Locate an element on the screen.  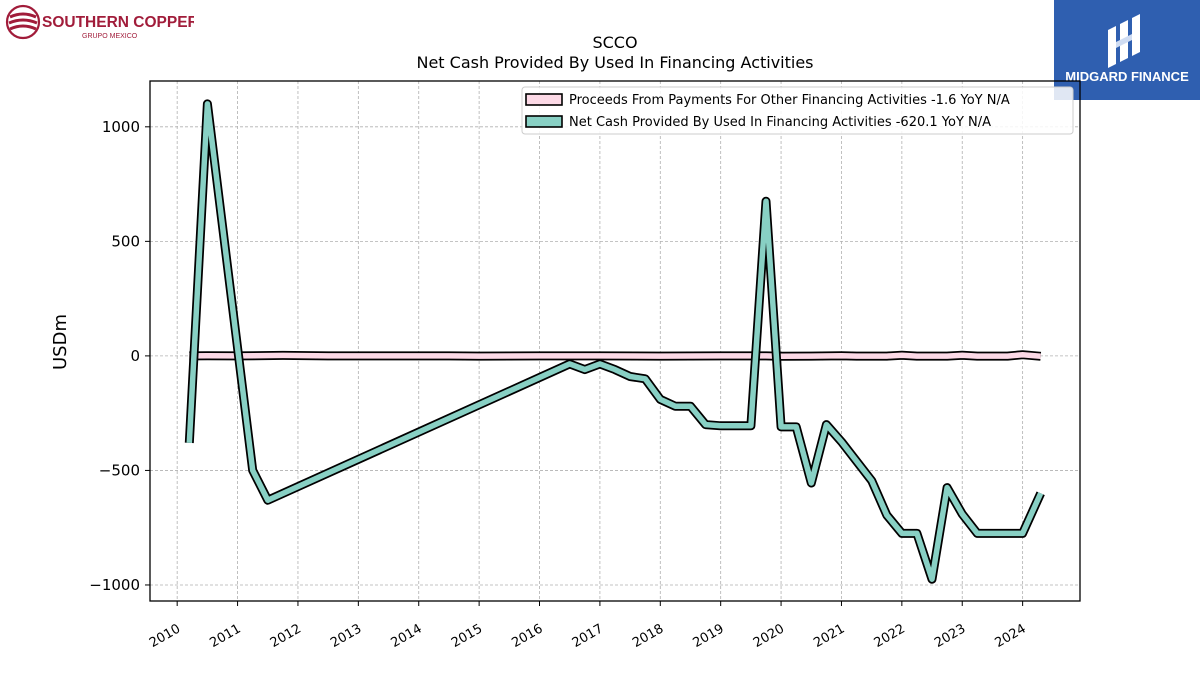
x-tick-label: 2022 is located at coordinates (890, 636).